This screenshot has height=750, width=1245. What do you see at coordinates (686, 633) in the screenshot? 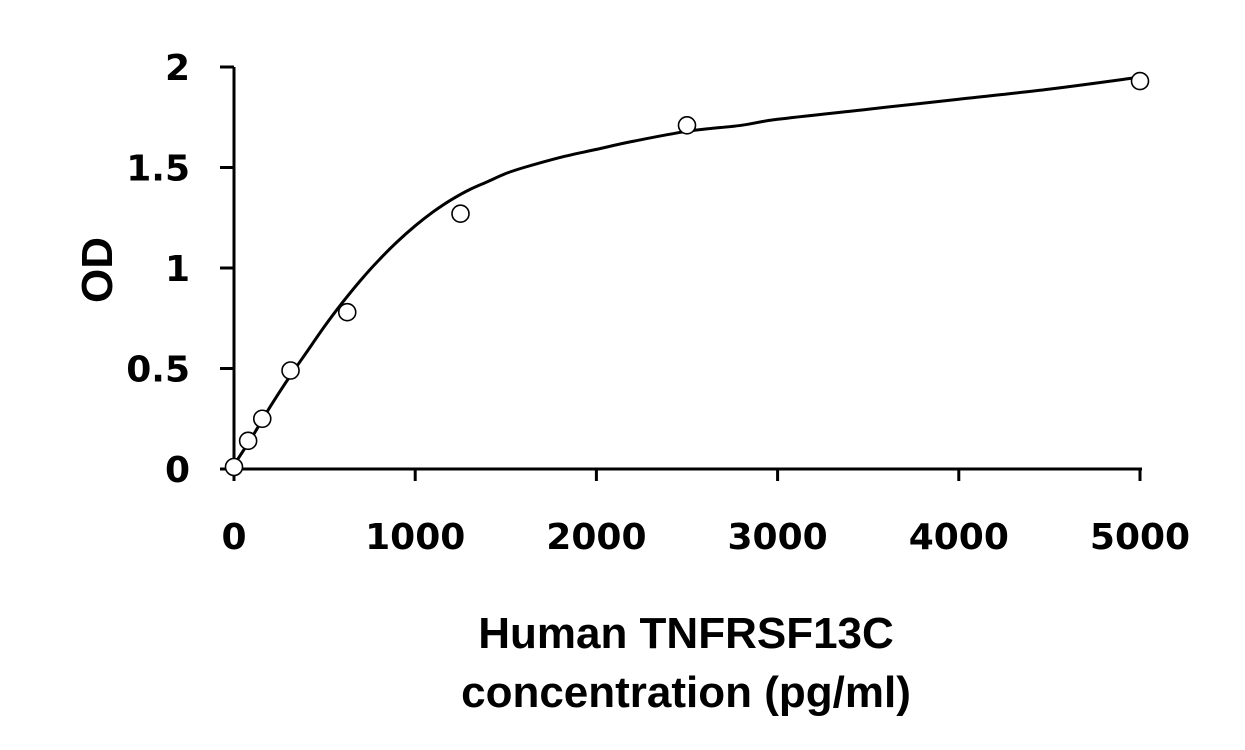
I see `x-axis-title-line-1: Human TNFRSF13C` at bounding box center [686, 633].